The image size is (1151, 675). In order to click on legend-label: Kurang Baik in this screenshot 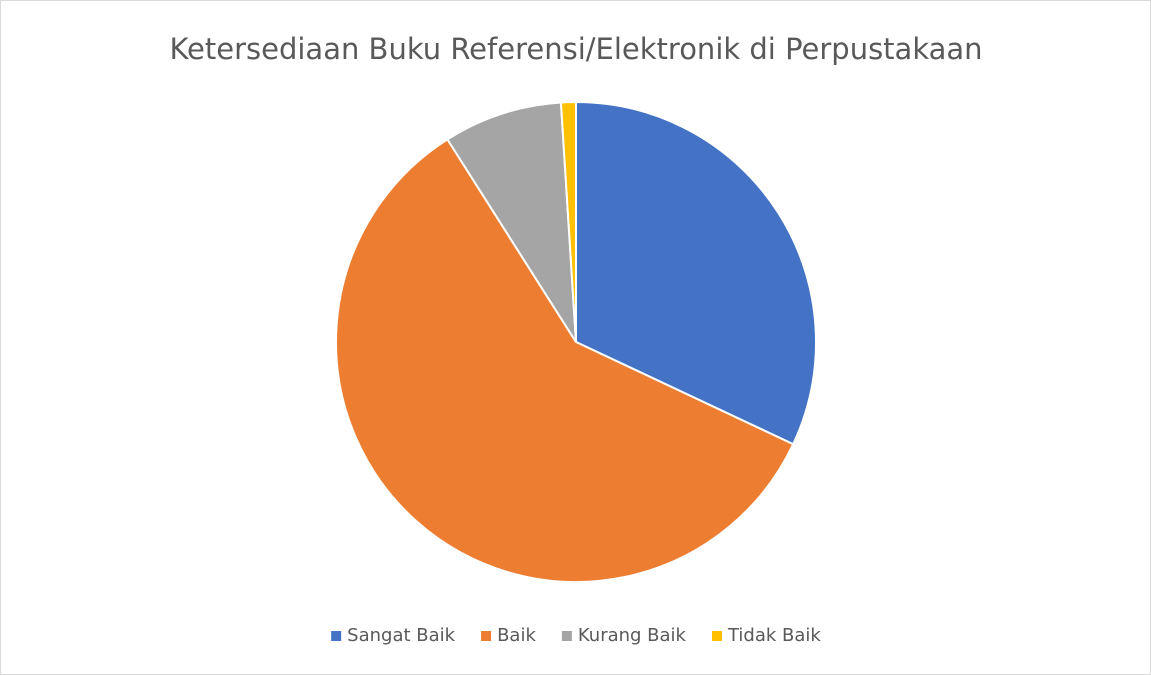, I will do `click(632, 635)`.